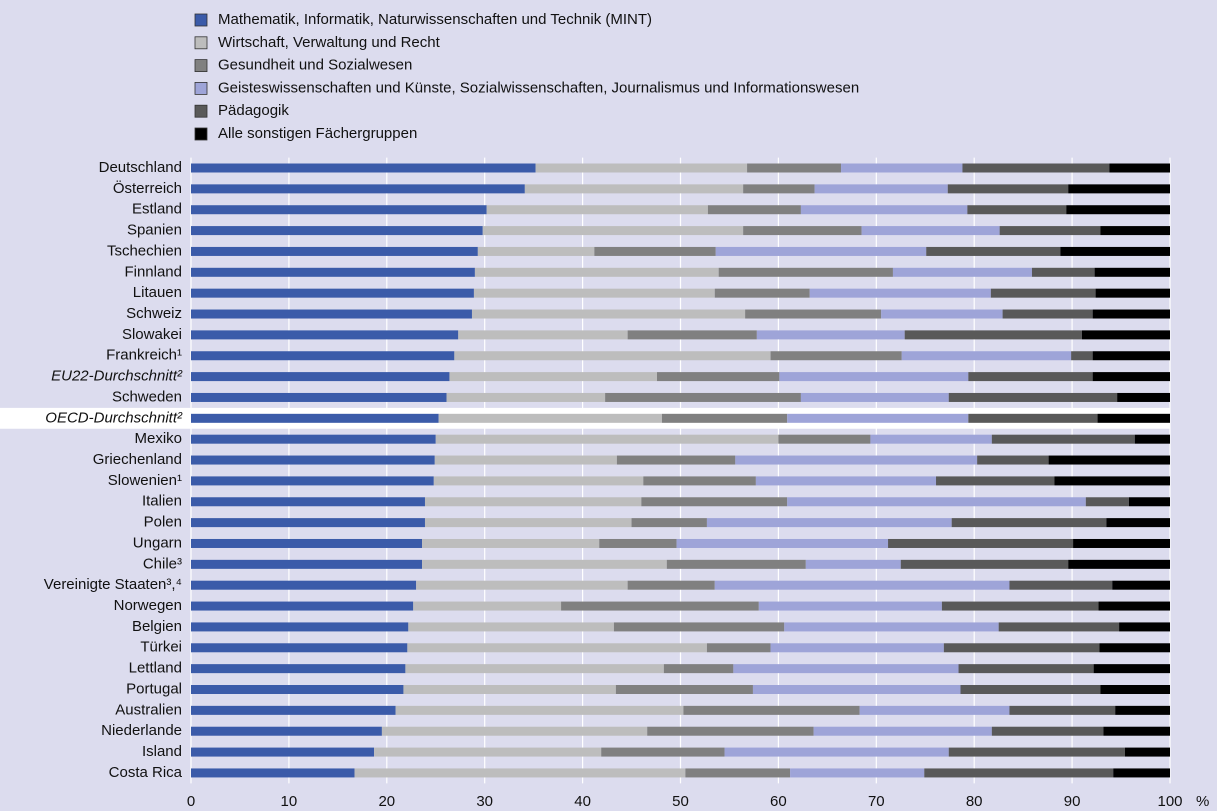  I want to click on y-tick-label: Chile³, so click(162, 563).